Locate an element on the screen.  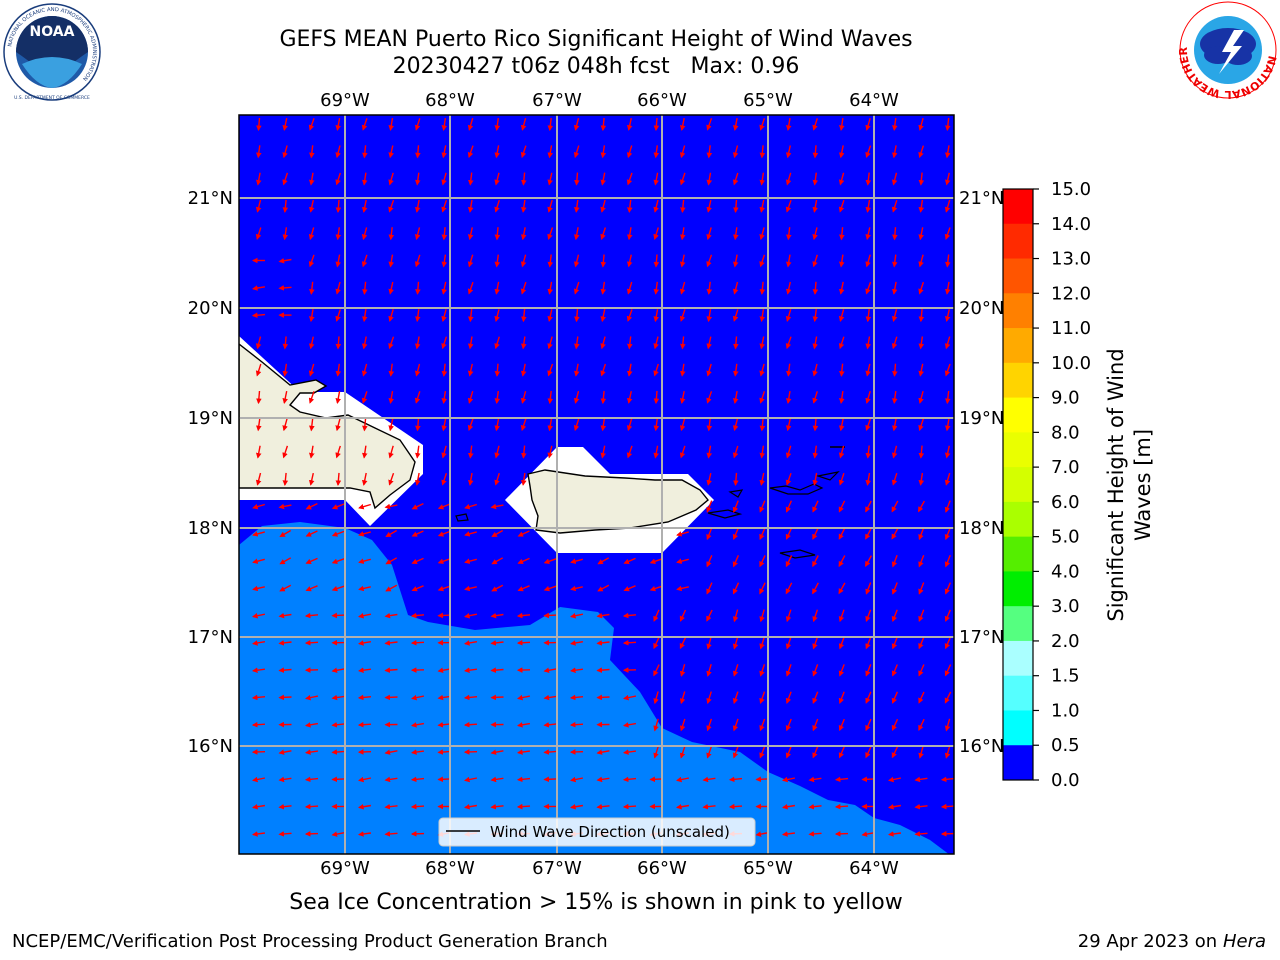
footer-date: 29 Apr 2023 on Hera is located at coordinates (1172, 941).